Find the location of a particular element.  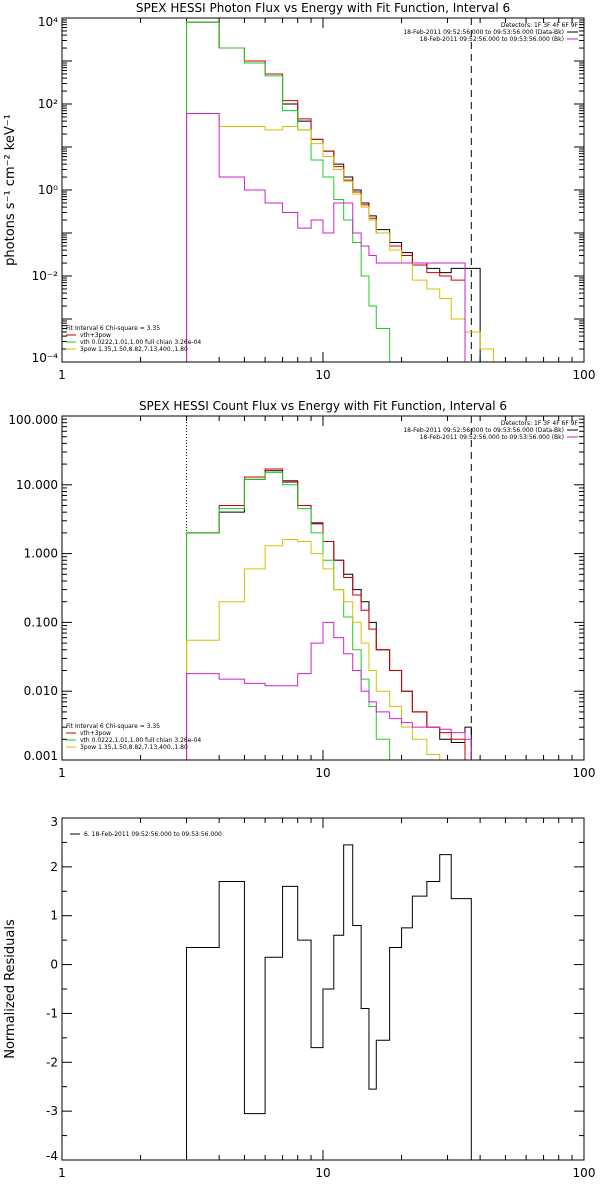

y-tick-label: 10² is located at coordinates (48, 104).